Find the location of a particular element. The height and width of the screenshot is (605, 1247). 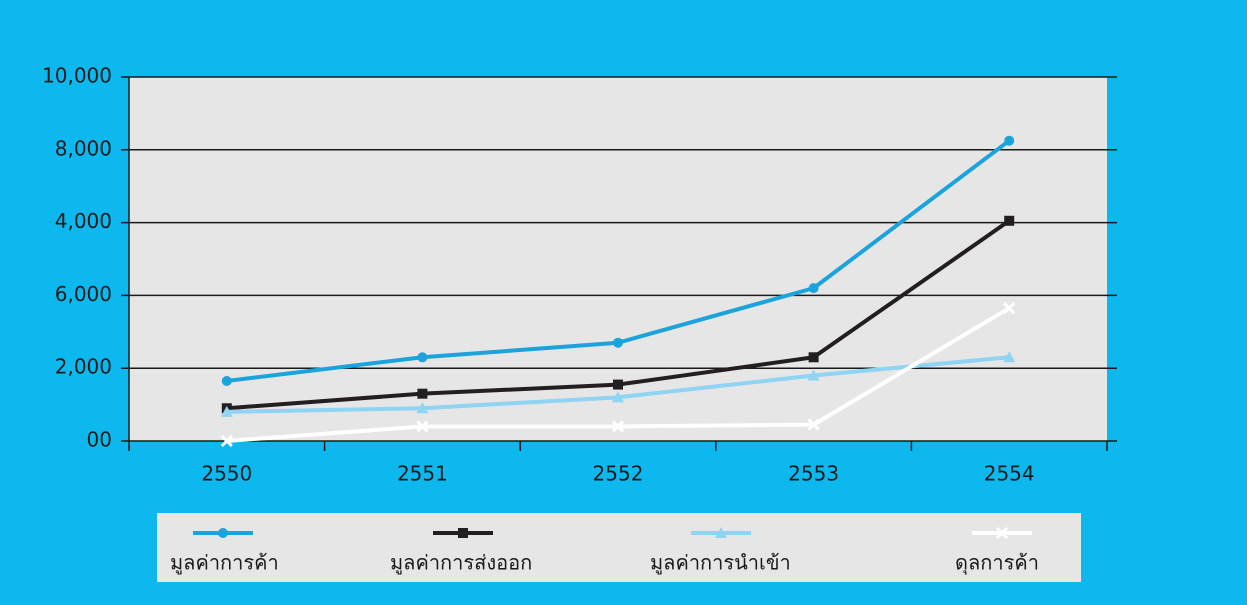

x-tick-label: 2552 is located at coordinates (618, 474).